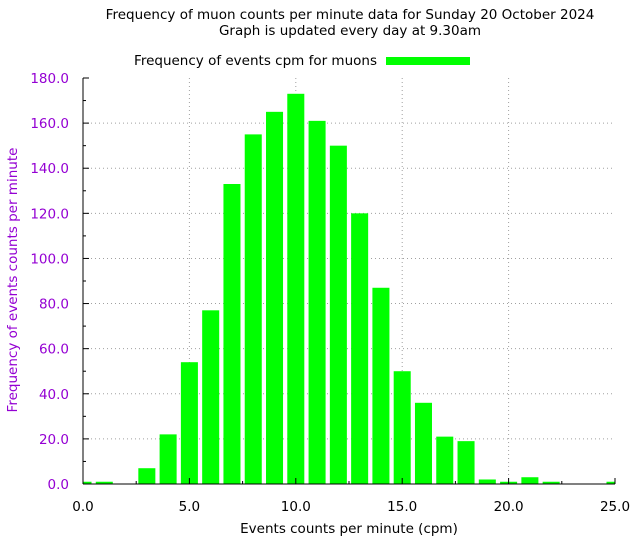 The height and width of the screenshot is (540, 640). I want to click on x-tick-label: 15.0, so click(402, 507).